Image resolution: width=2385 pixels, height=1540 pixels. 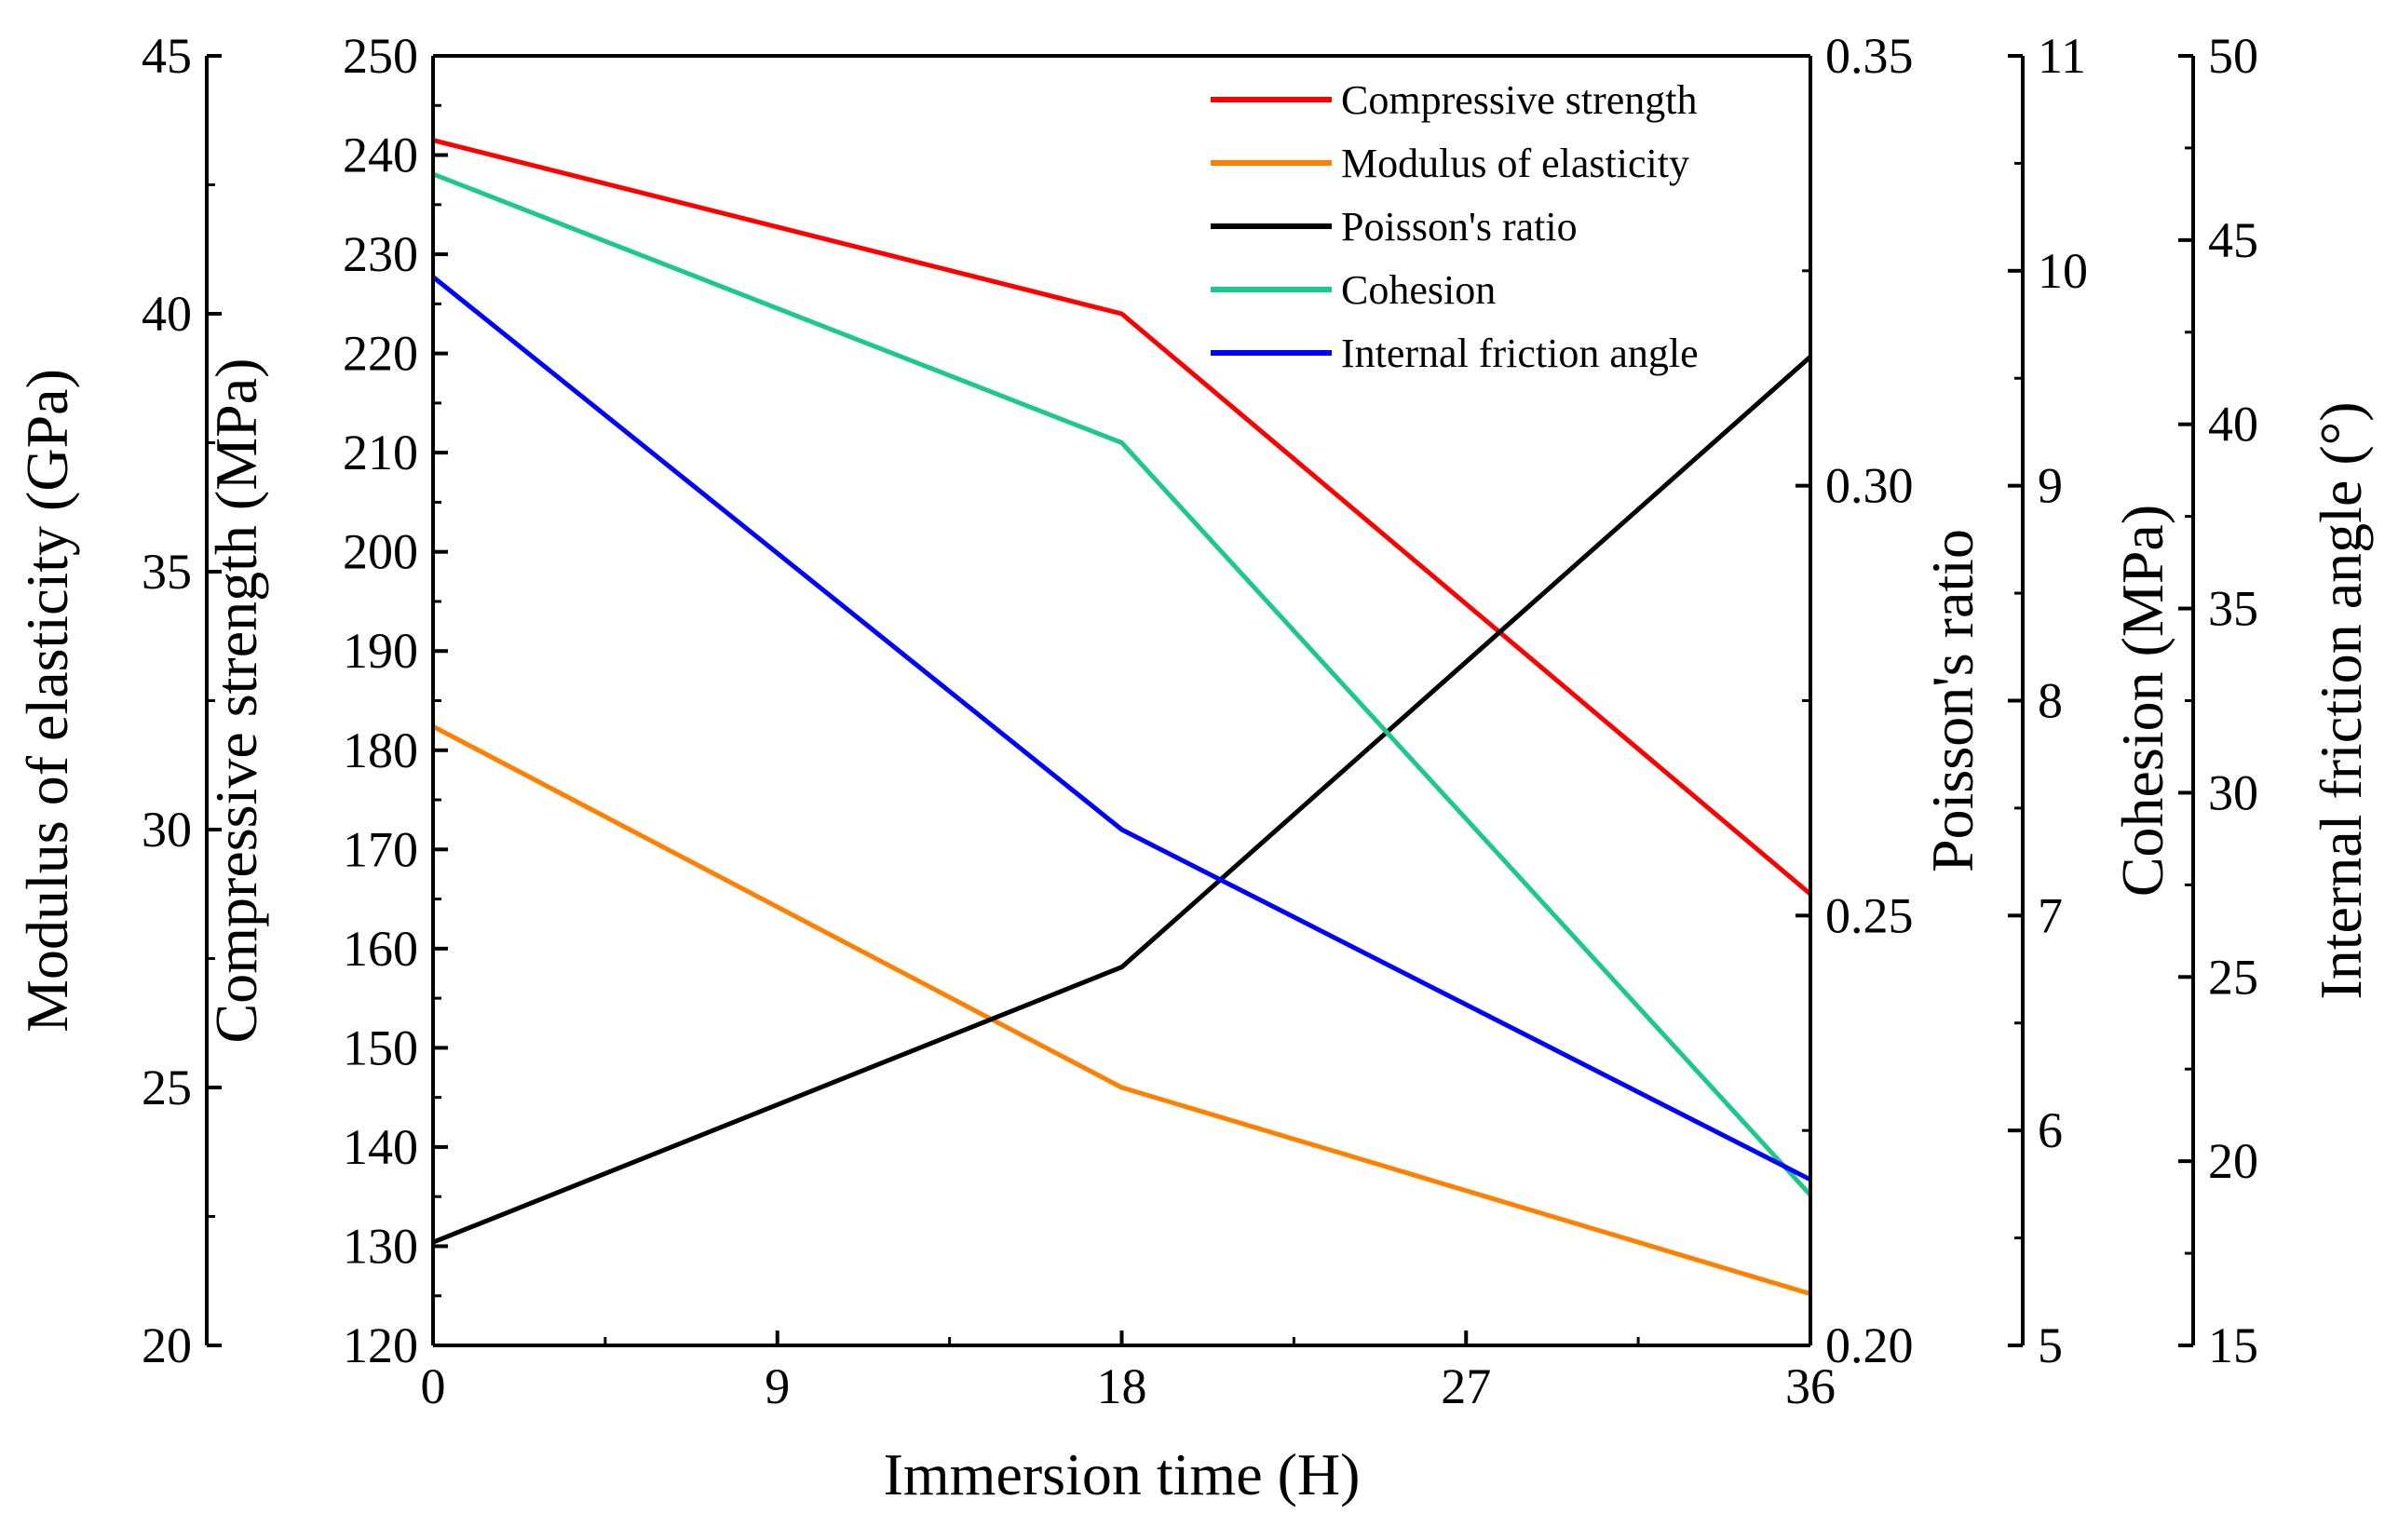 I want to click on modulus-tick-label: 30, so click(x=167, y=830).